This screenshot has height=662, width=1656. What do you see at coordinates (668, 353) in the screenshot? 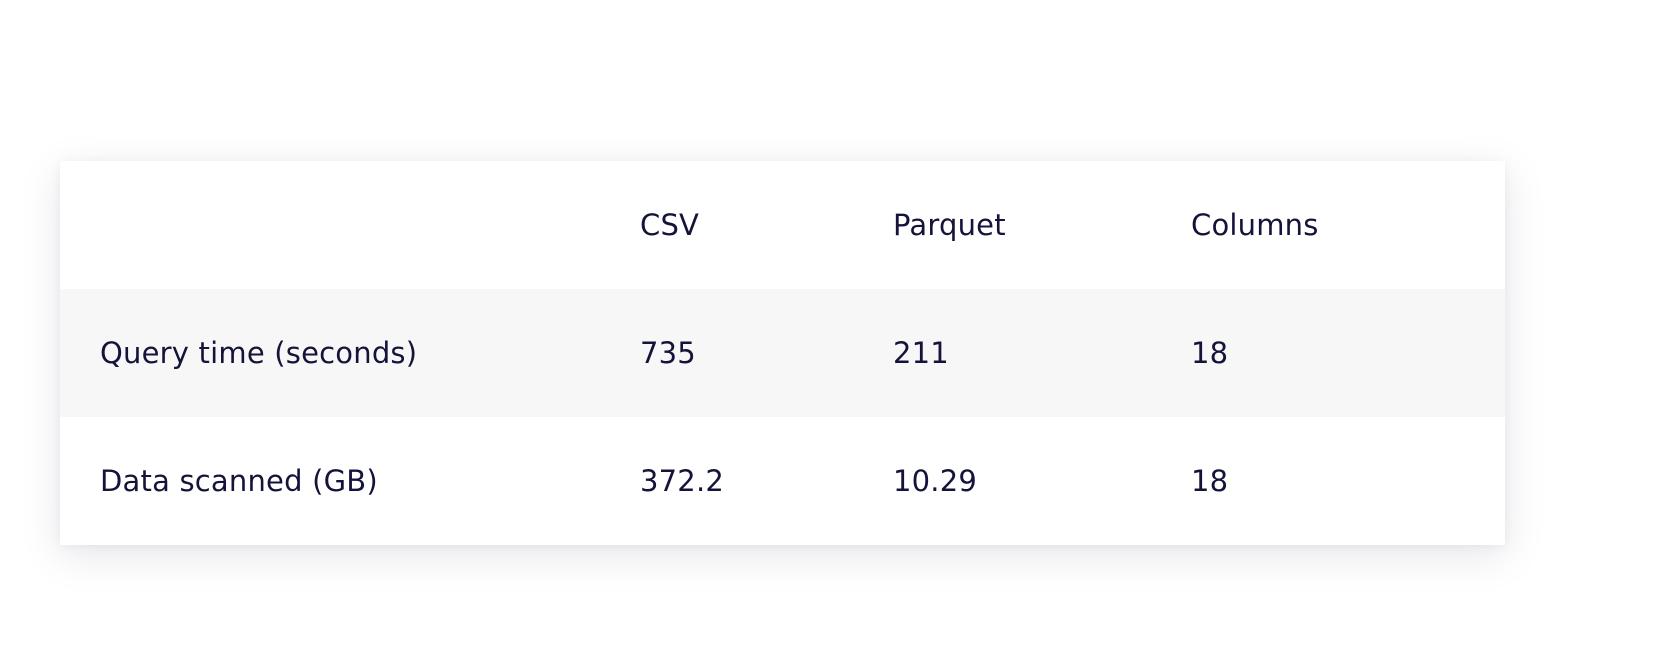
I see `csv-value: 735` at bounding box center [668, 353].